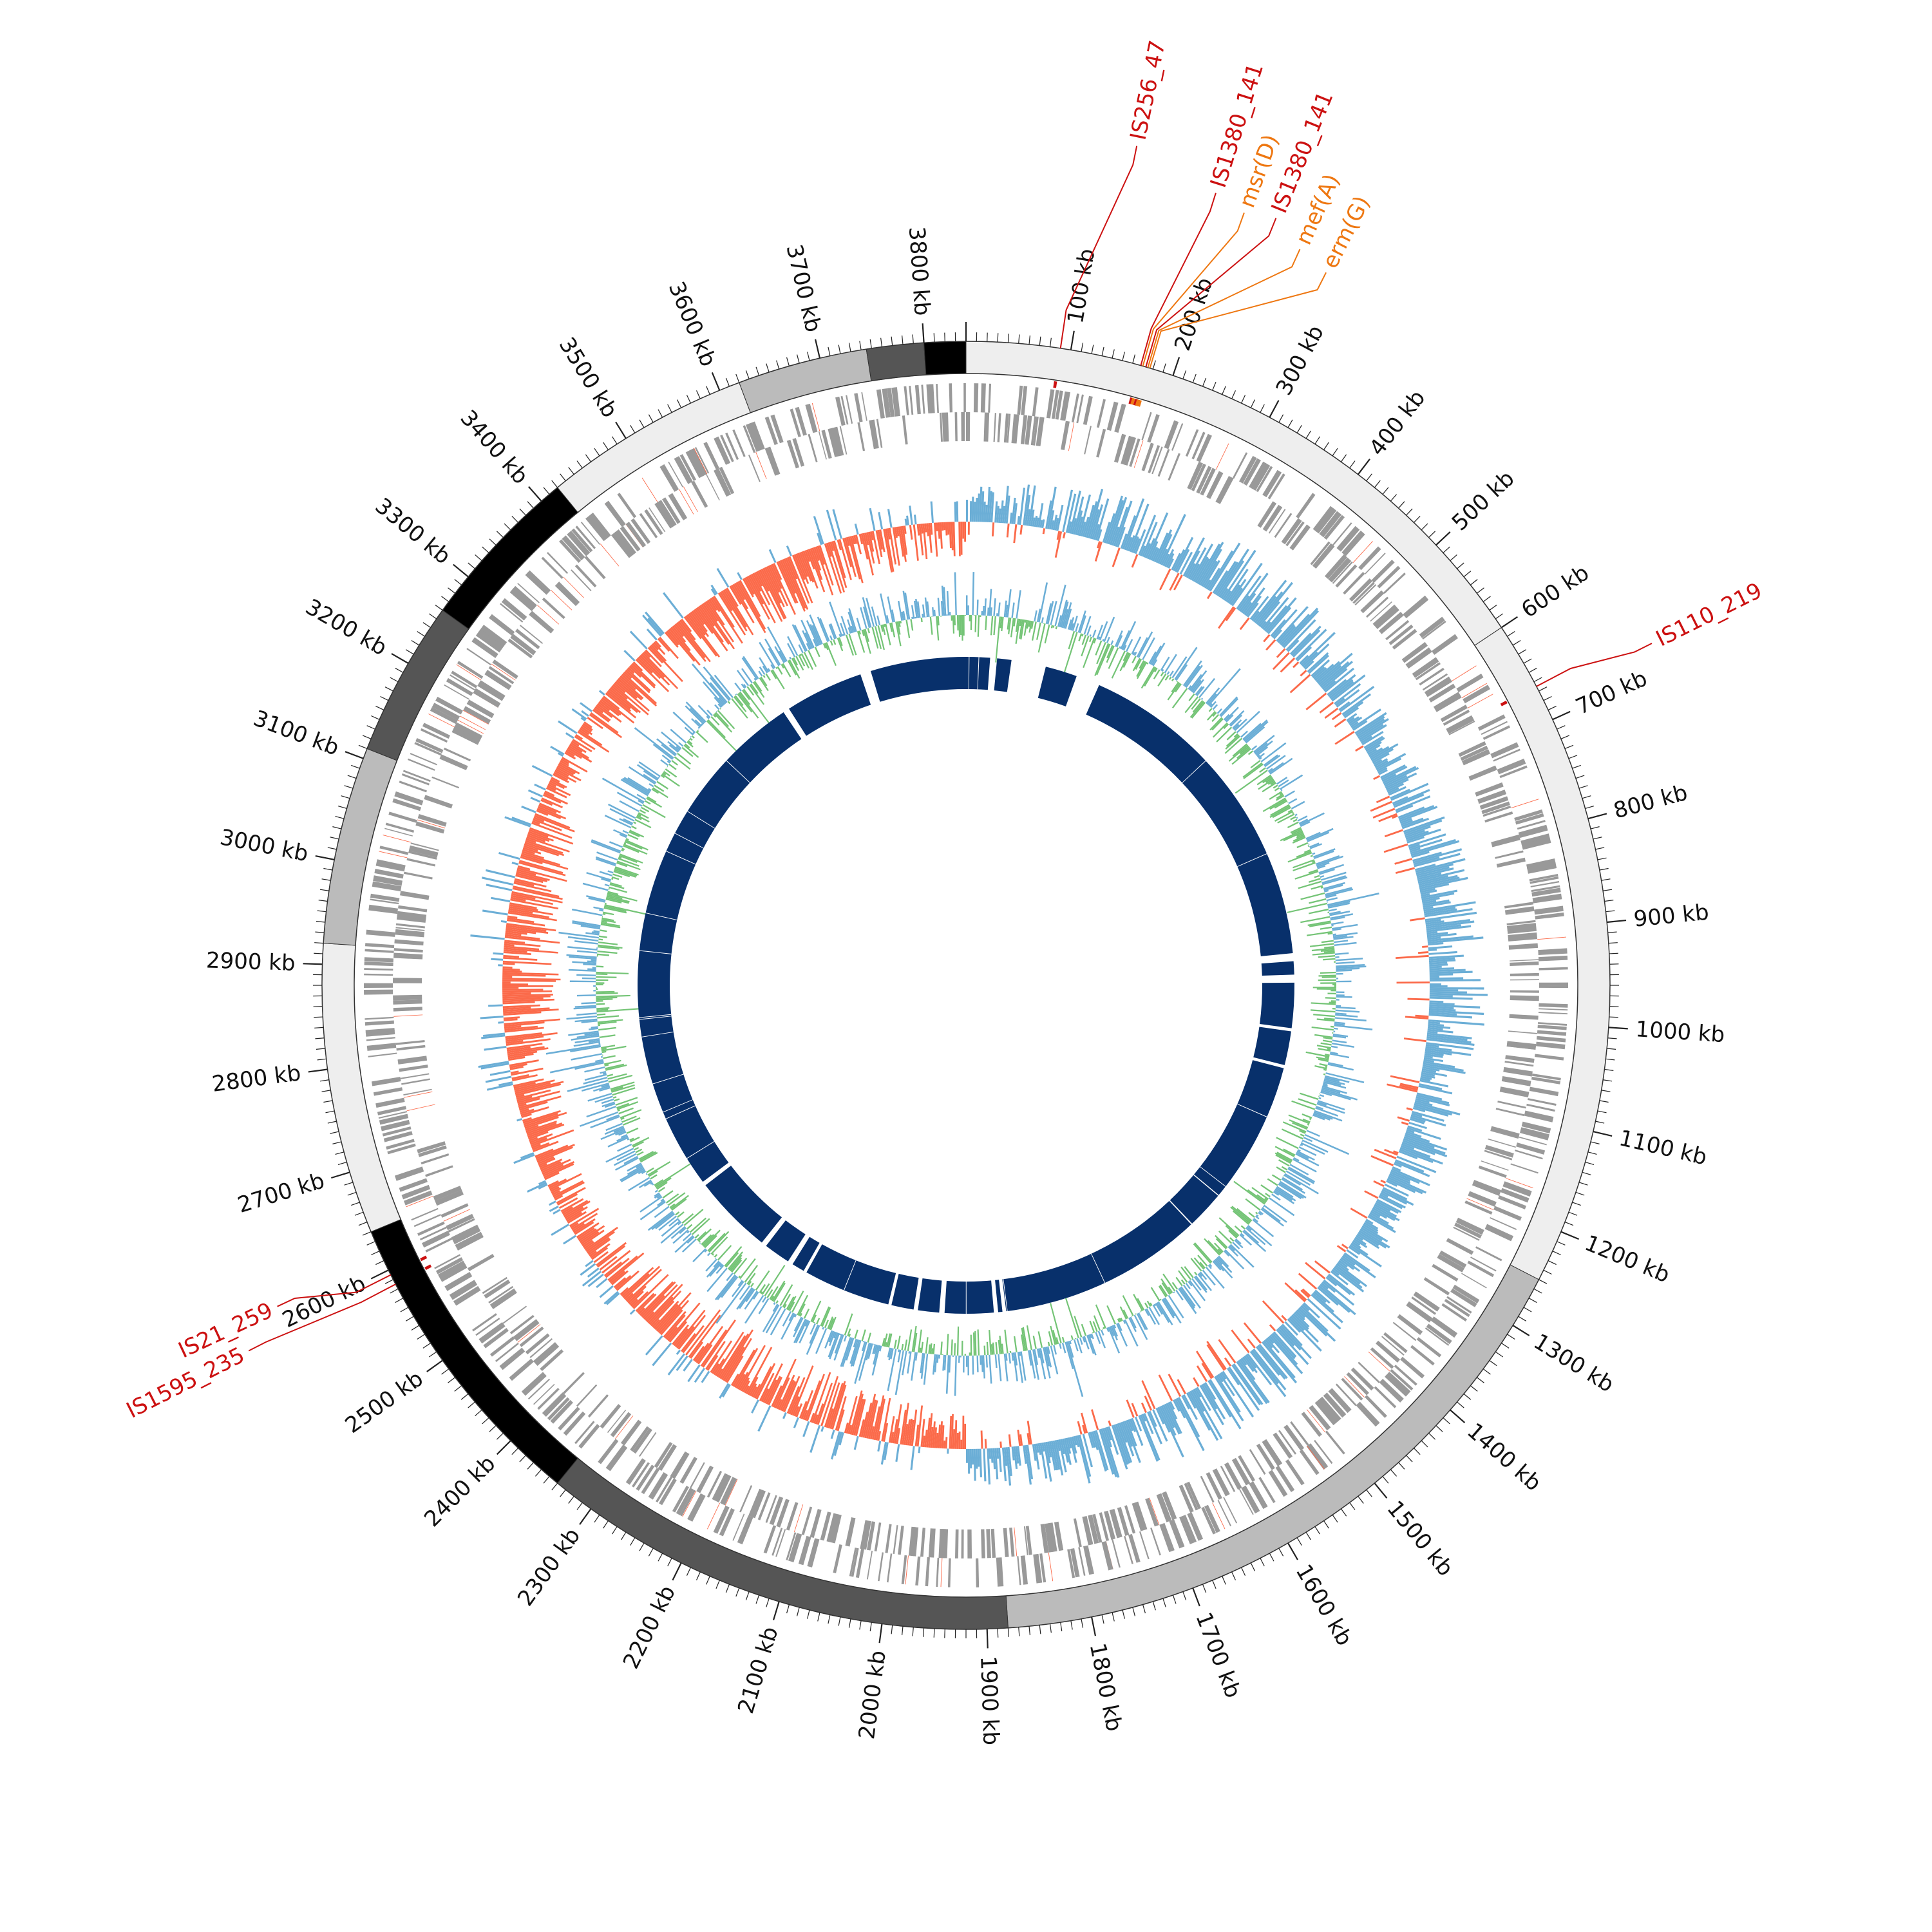 This screenshot has height=1932, width=1932. What do you see at coordinates (655, 1018) in the screenshot?
I see `blast-separator` at bounding box center [655, 1018].